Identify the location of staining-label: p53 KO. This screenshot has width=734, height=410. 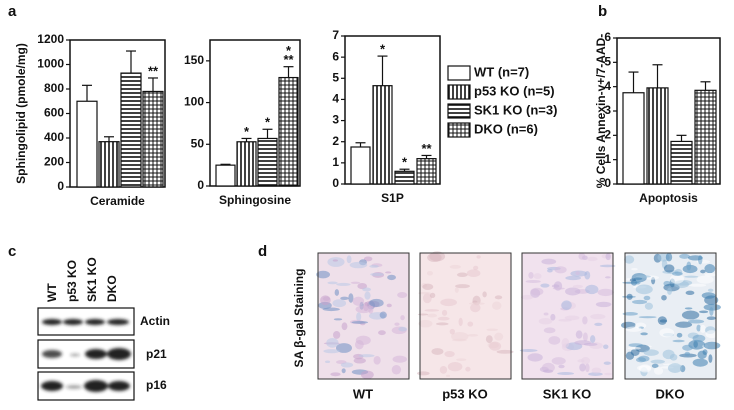
(465, 393).